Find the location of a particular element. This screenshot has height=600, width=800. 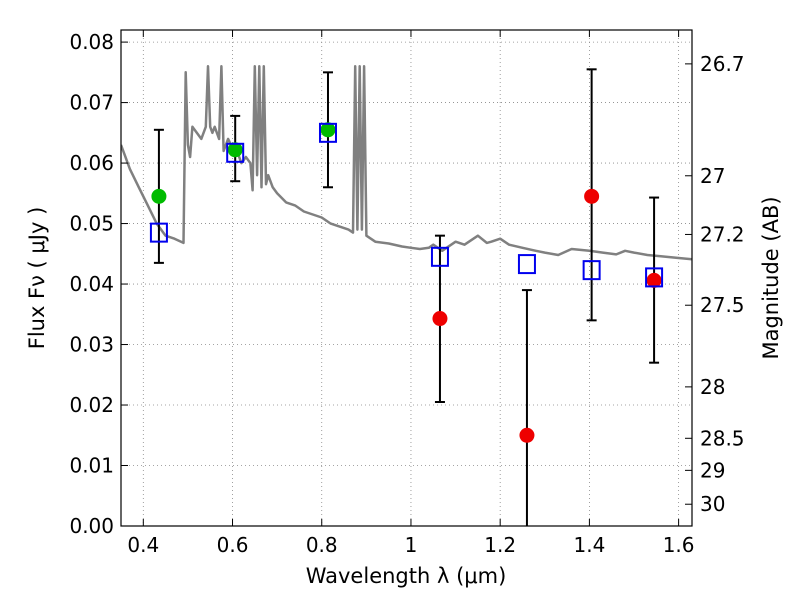

x-tick-label: 0.6 is located at coordinates (233, 545).